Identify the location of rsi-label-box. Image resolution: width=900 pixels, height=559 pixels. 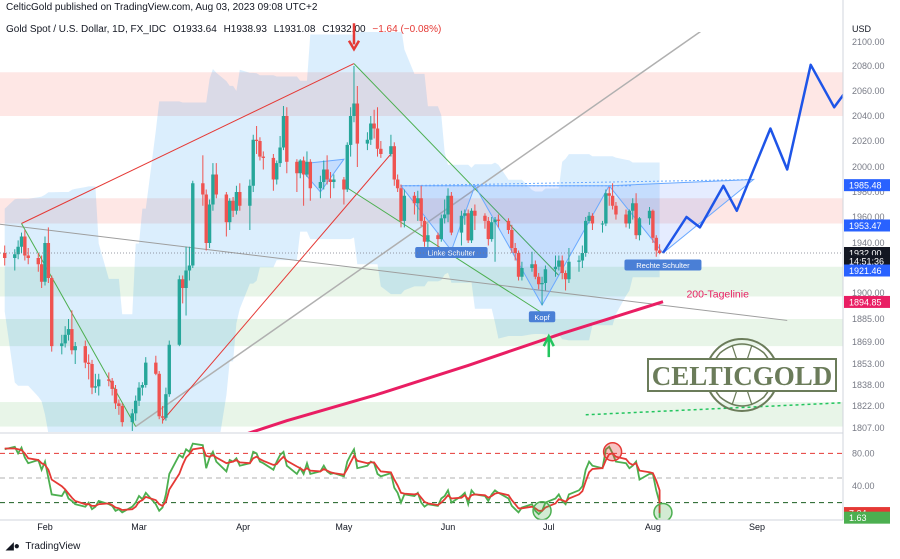
(867, 517).